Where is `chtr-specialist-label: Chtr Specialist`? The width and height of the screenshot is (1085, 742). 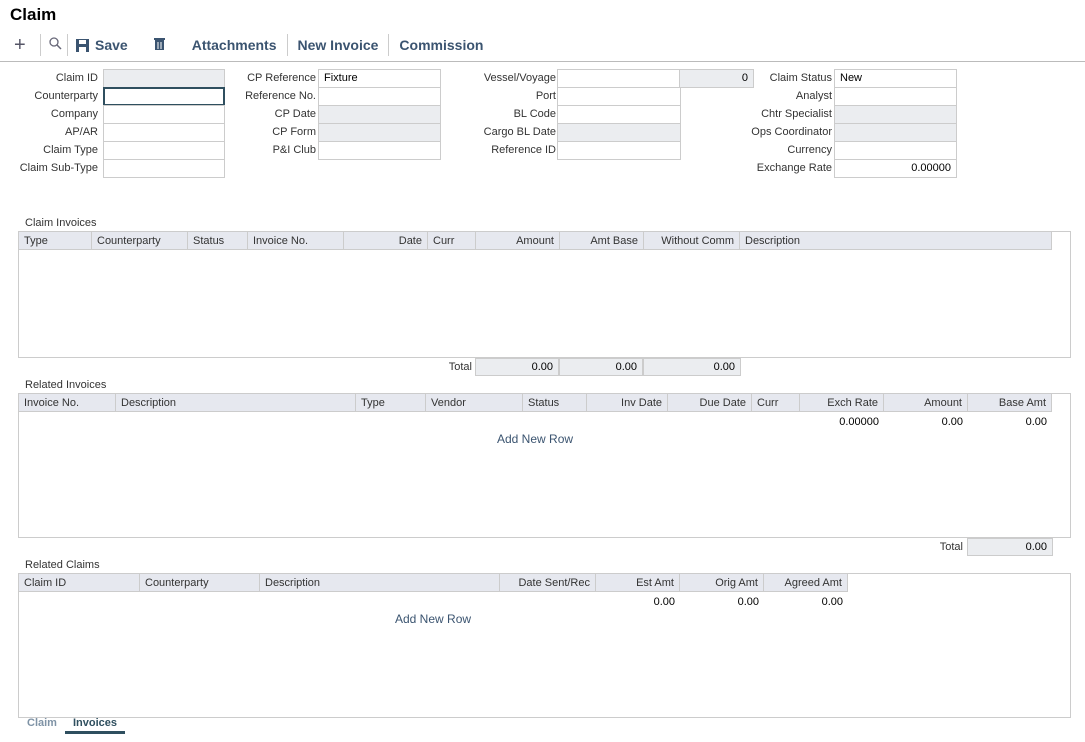
chtr-specialist-label: Chtr Specialist is located at coordinates (796, 114).